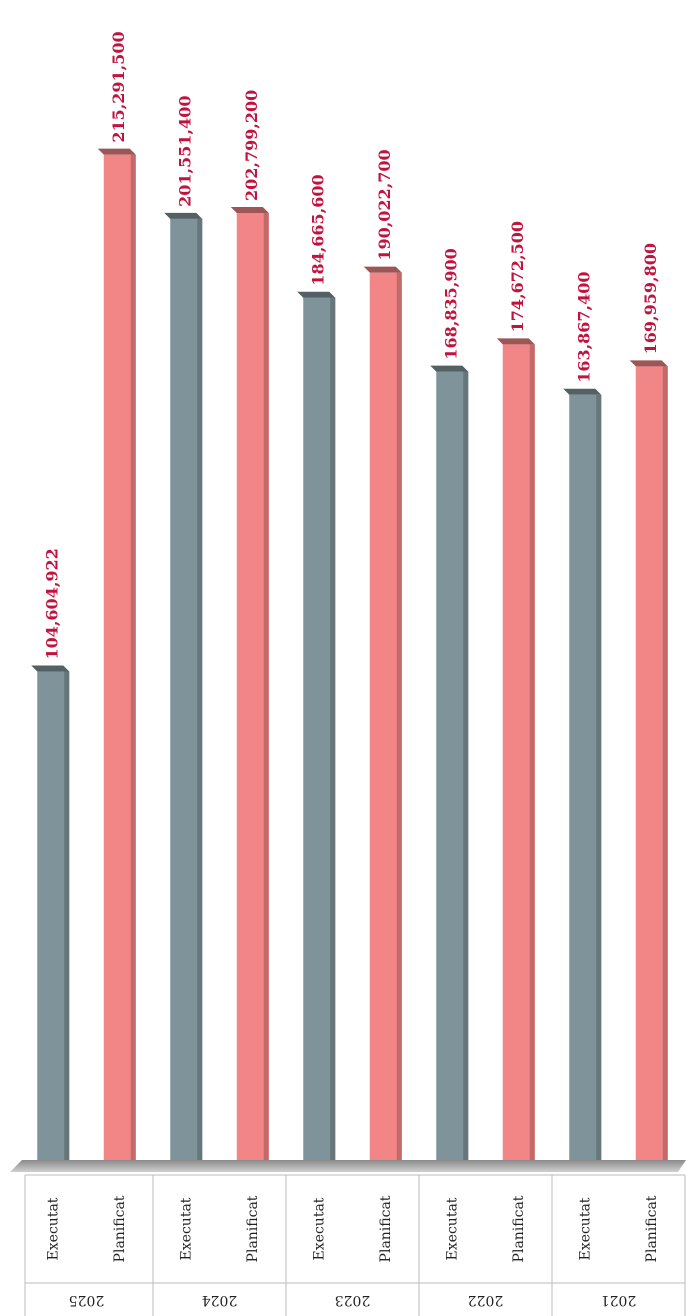 The image size is (690, 1316). What do you see at coordinates (353, 1300) in the screenshot?
I see `x-tick-label: 2023` at bounding box center [353, 1300].